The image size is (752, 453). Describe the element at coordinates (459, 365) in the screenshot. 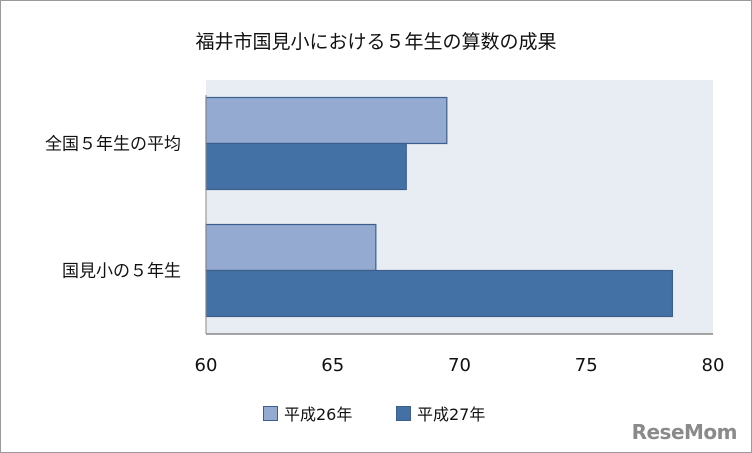

I see `x-tick-label: 70` at that location.